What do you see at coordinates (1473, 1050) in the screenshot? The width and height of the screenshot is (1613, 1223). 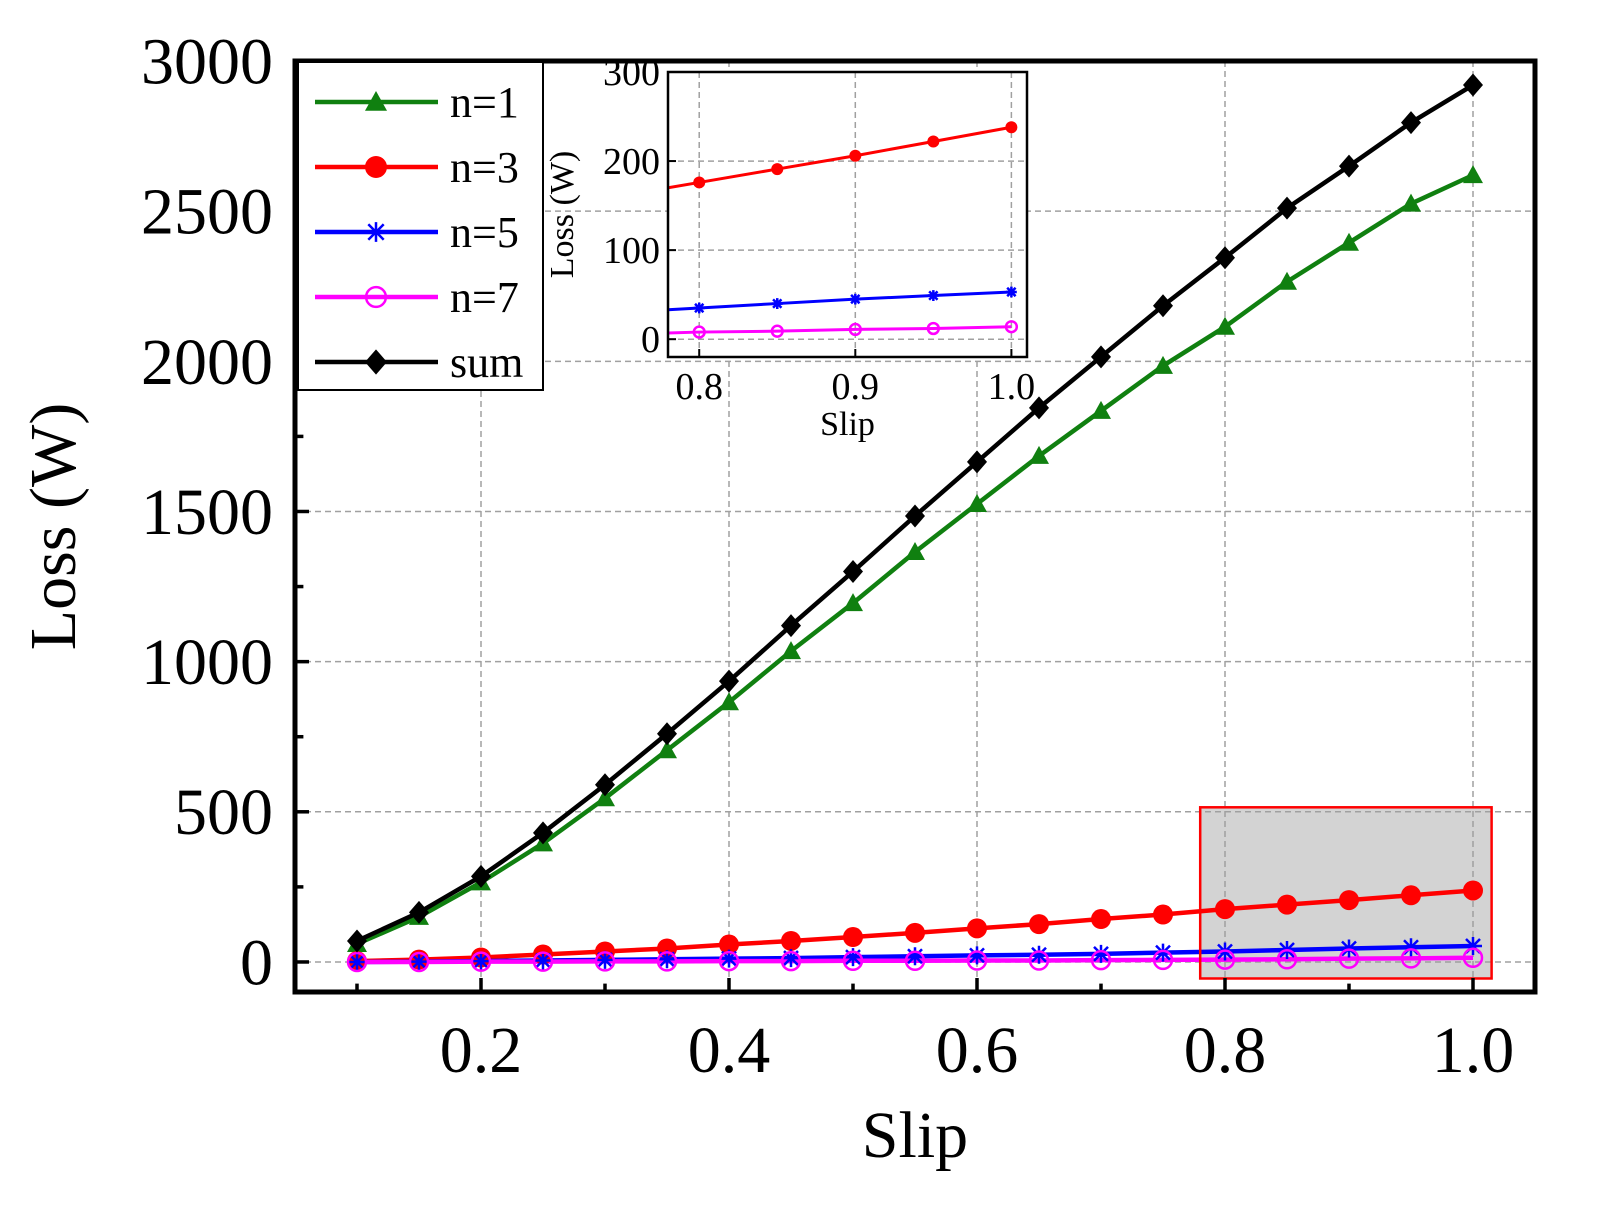 I see `main-x-tick-label: 1.0` at bounding box center [1473, 1050].